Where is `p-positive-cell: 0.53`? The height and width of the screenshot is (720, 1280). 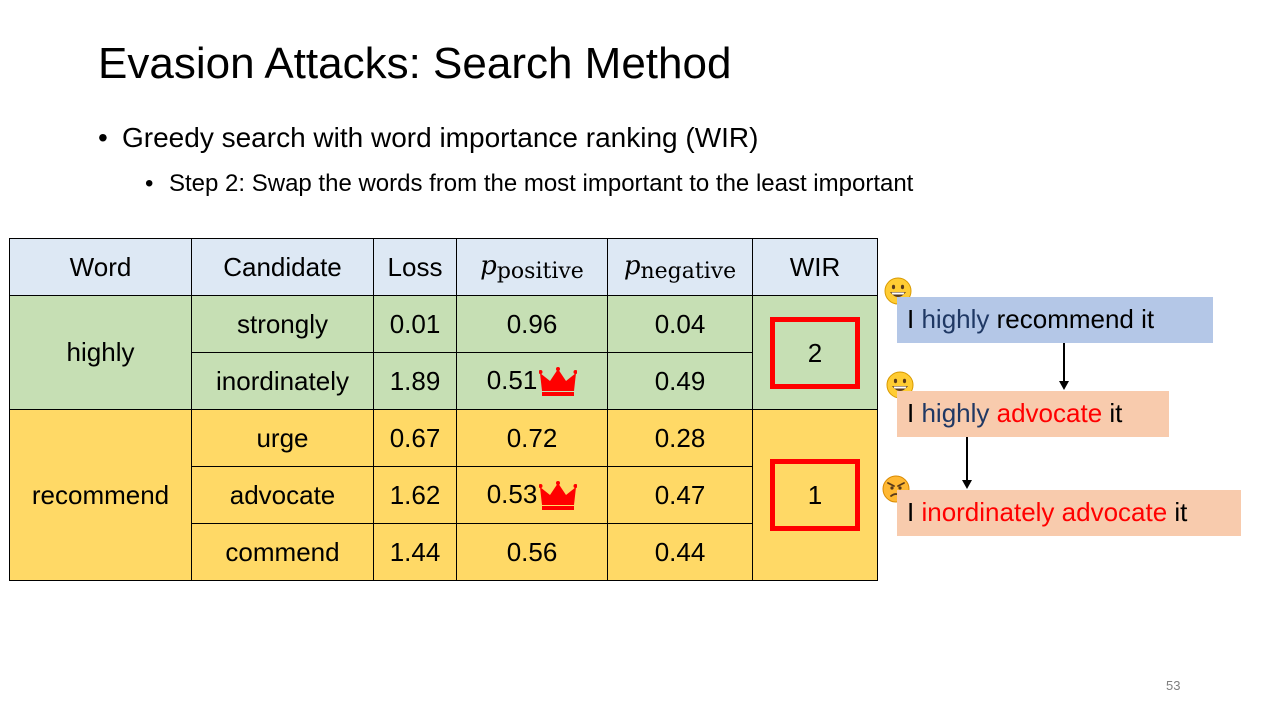
p-positive-cell: 0.53 is located at coordinates (532, 495).